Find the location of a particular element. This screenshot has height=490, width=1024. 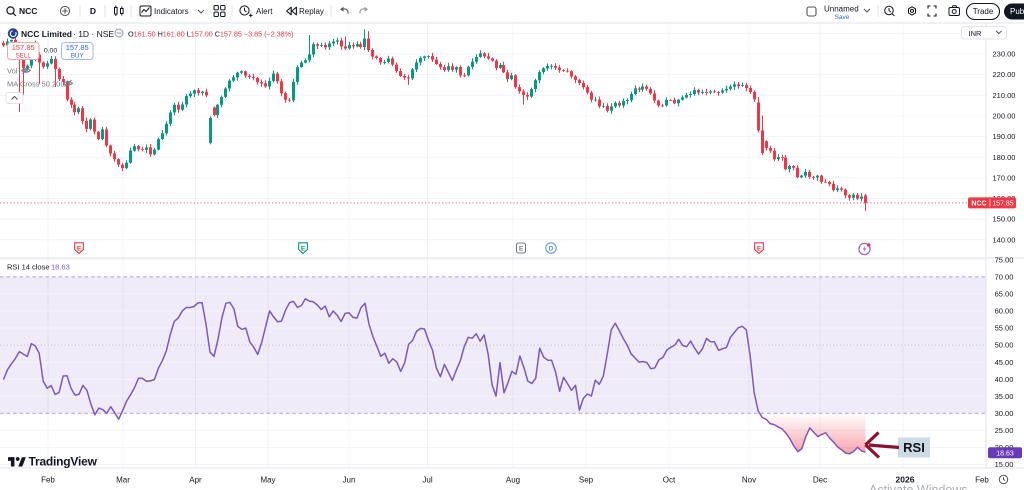

svg-text: Mar is located at coordinates (123, 480).